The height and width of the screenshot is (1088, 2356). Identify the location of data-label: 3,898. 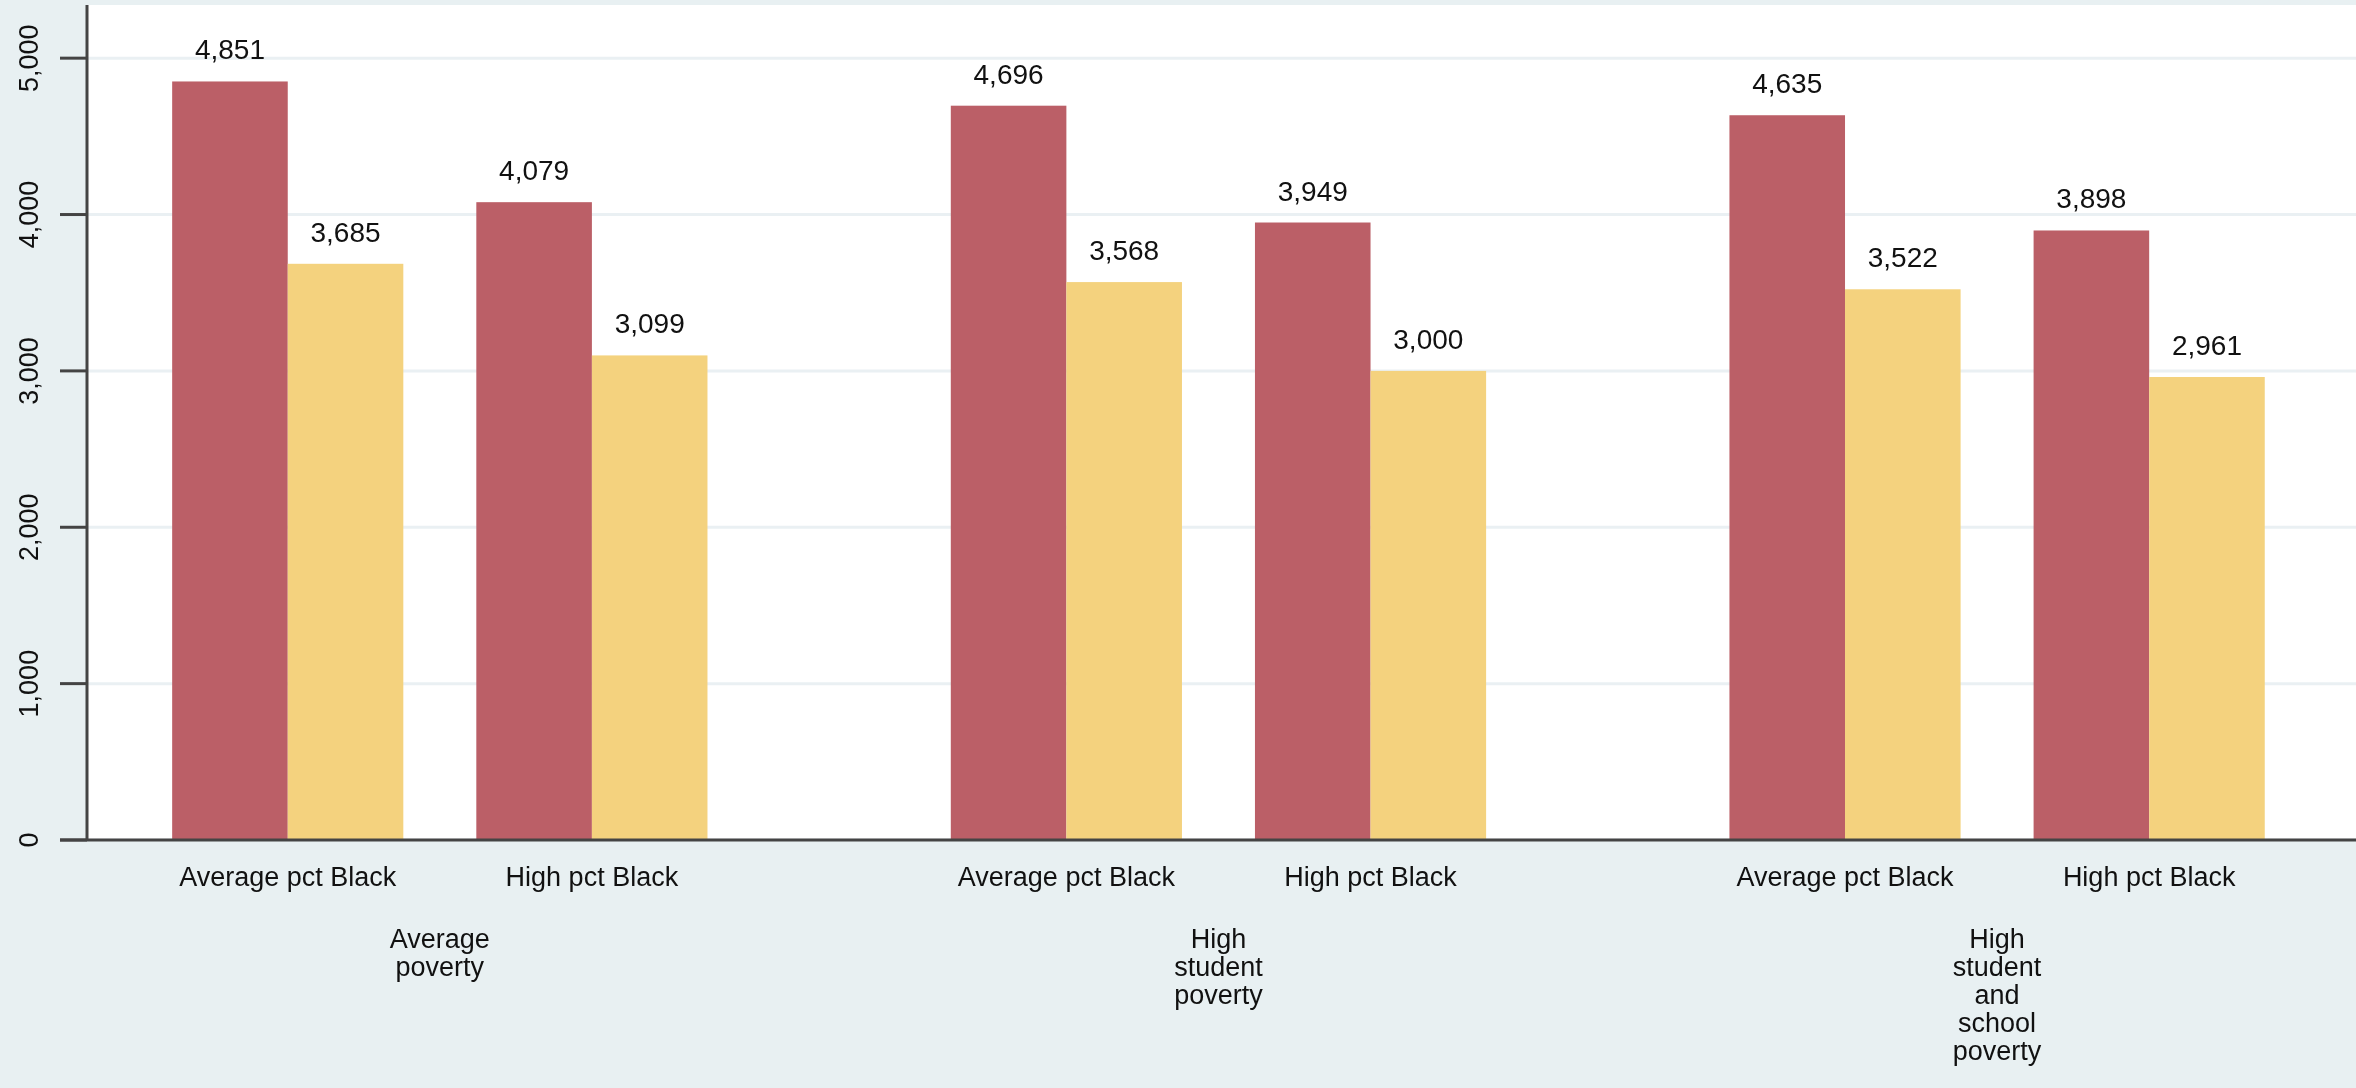
(2091, 199).